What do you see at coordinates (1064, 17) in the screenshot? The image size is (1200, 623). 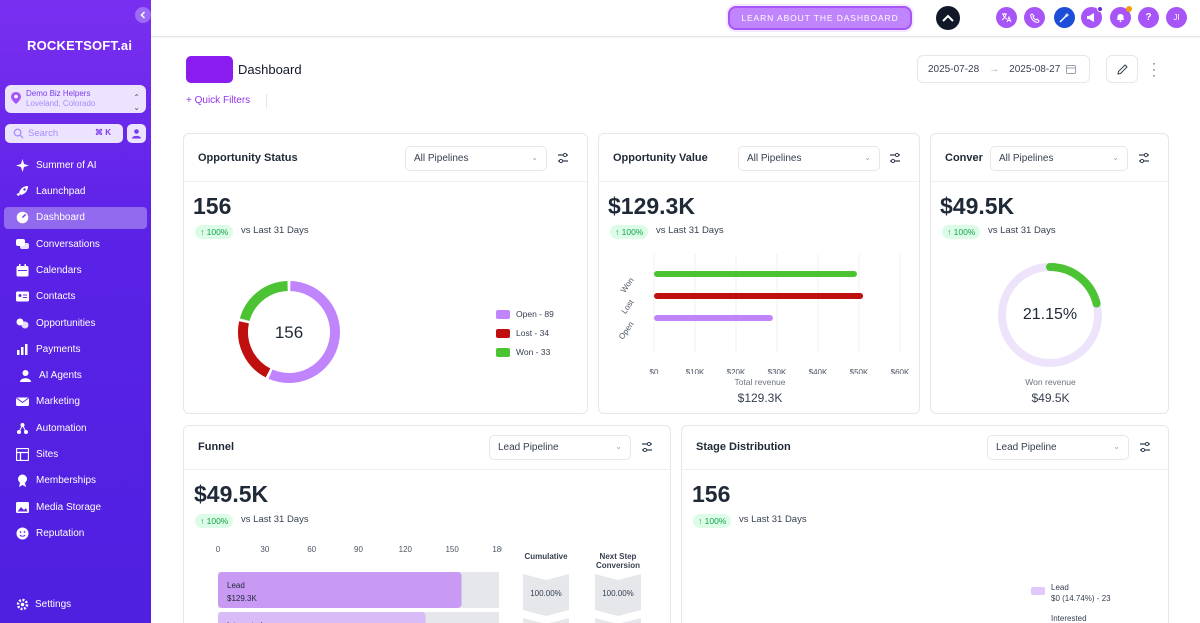 I see `magic-icon` at bounding box center [1064, 17].